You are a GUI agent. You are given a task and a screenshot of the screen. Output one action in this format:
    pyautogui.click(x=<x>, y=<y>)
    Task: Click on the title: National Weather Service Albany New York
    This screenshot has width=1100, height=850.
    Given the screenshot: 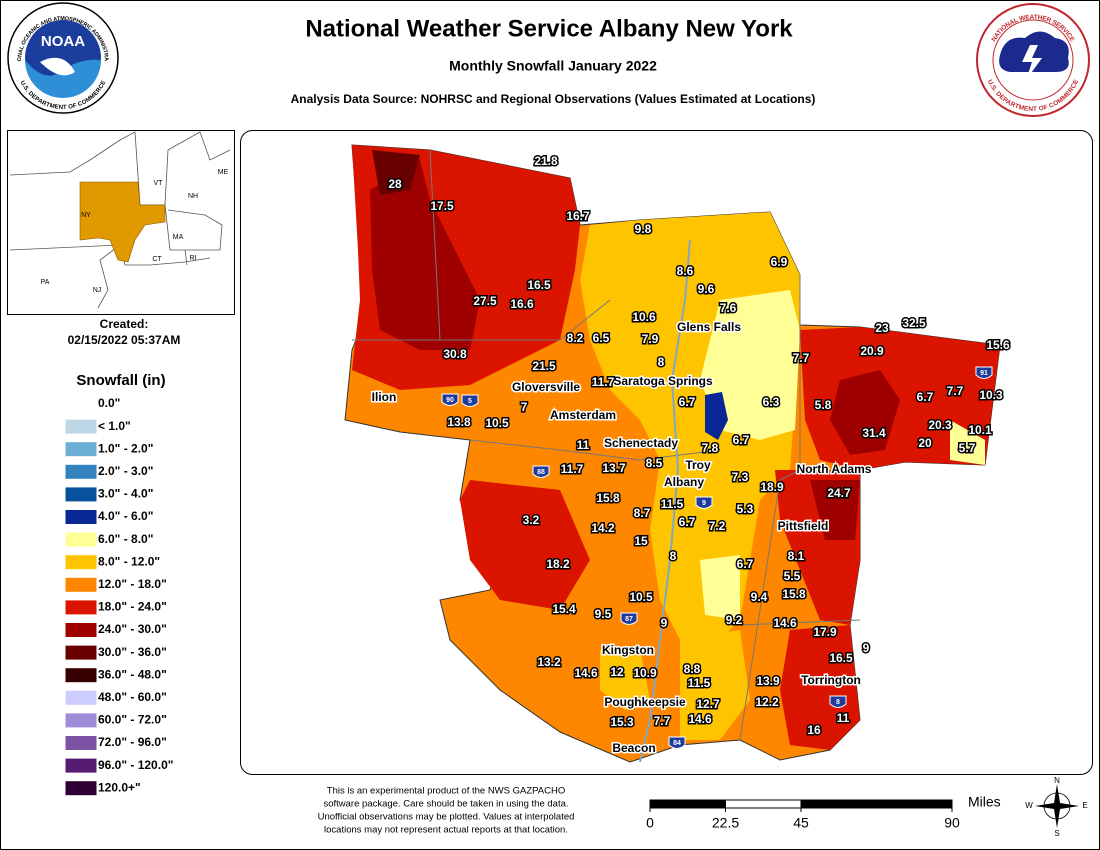 What is the action you would take?
    pyautogui.click(x=549, y=28)
    